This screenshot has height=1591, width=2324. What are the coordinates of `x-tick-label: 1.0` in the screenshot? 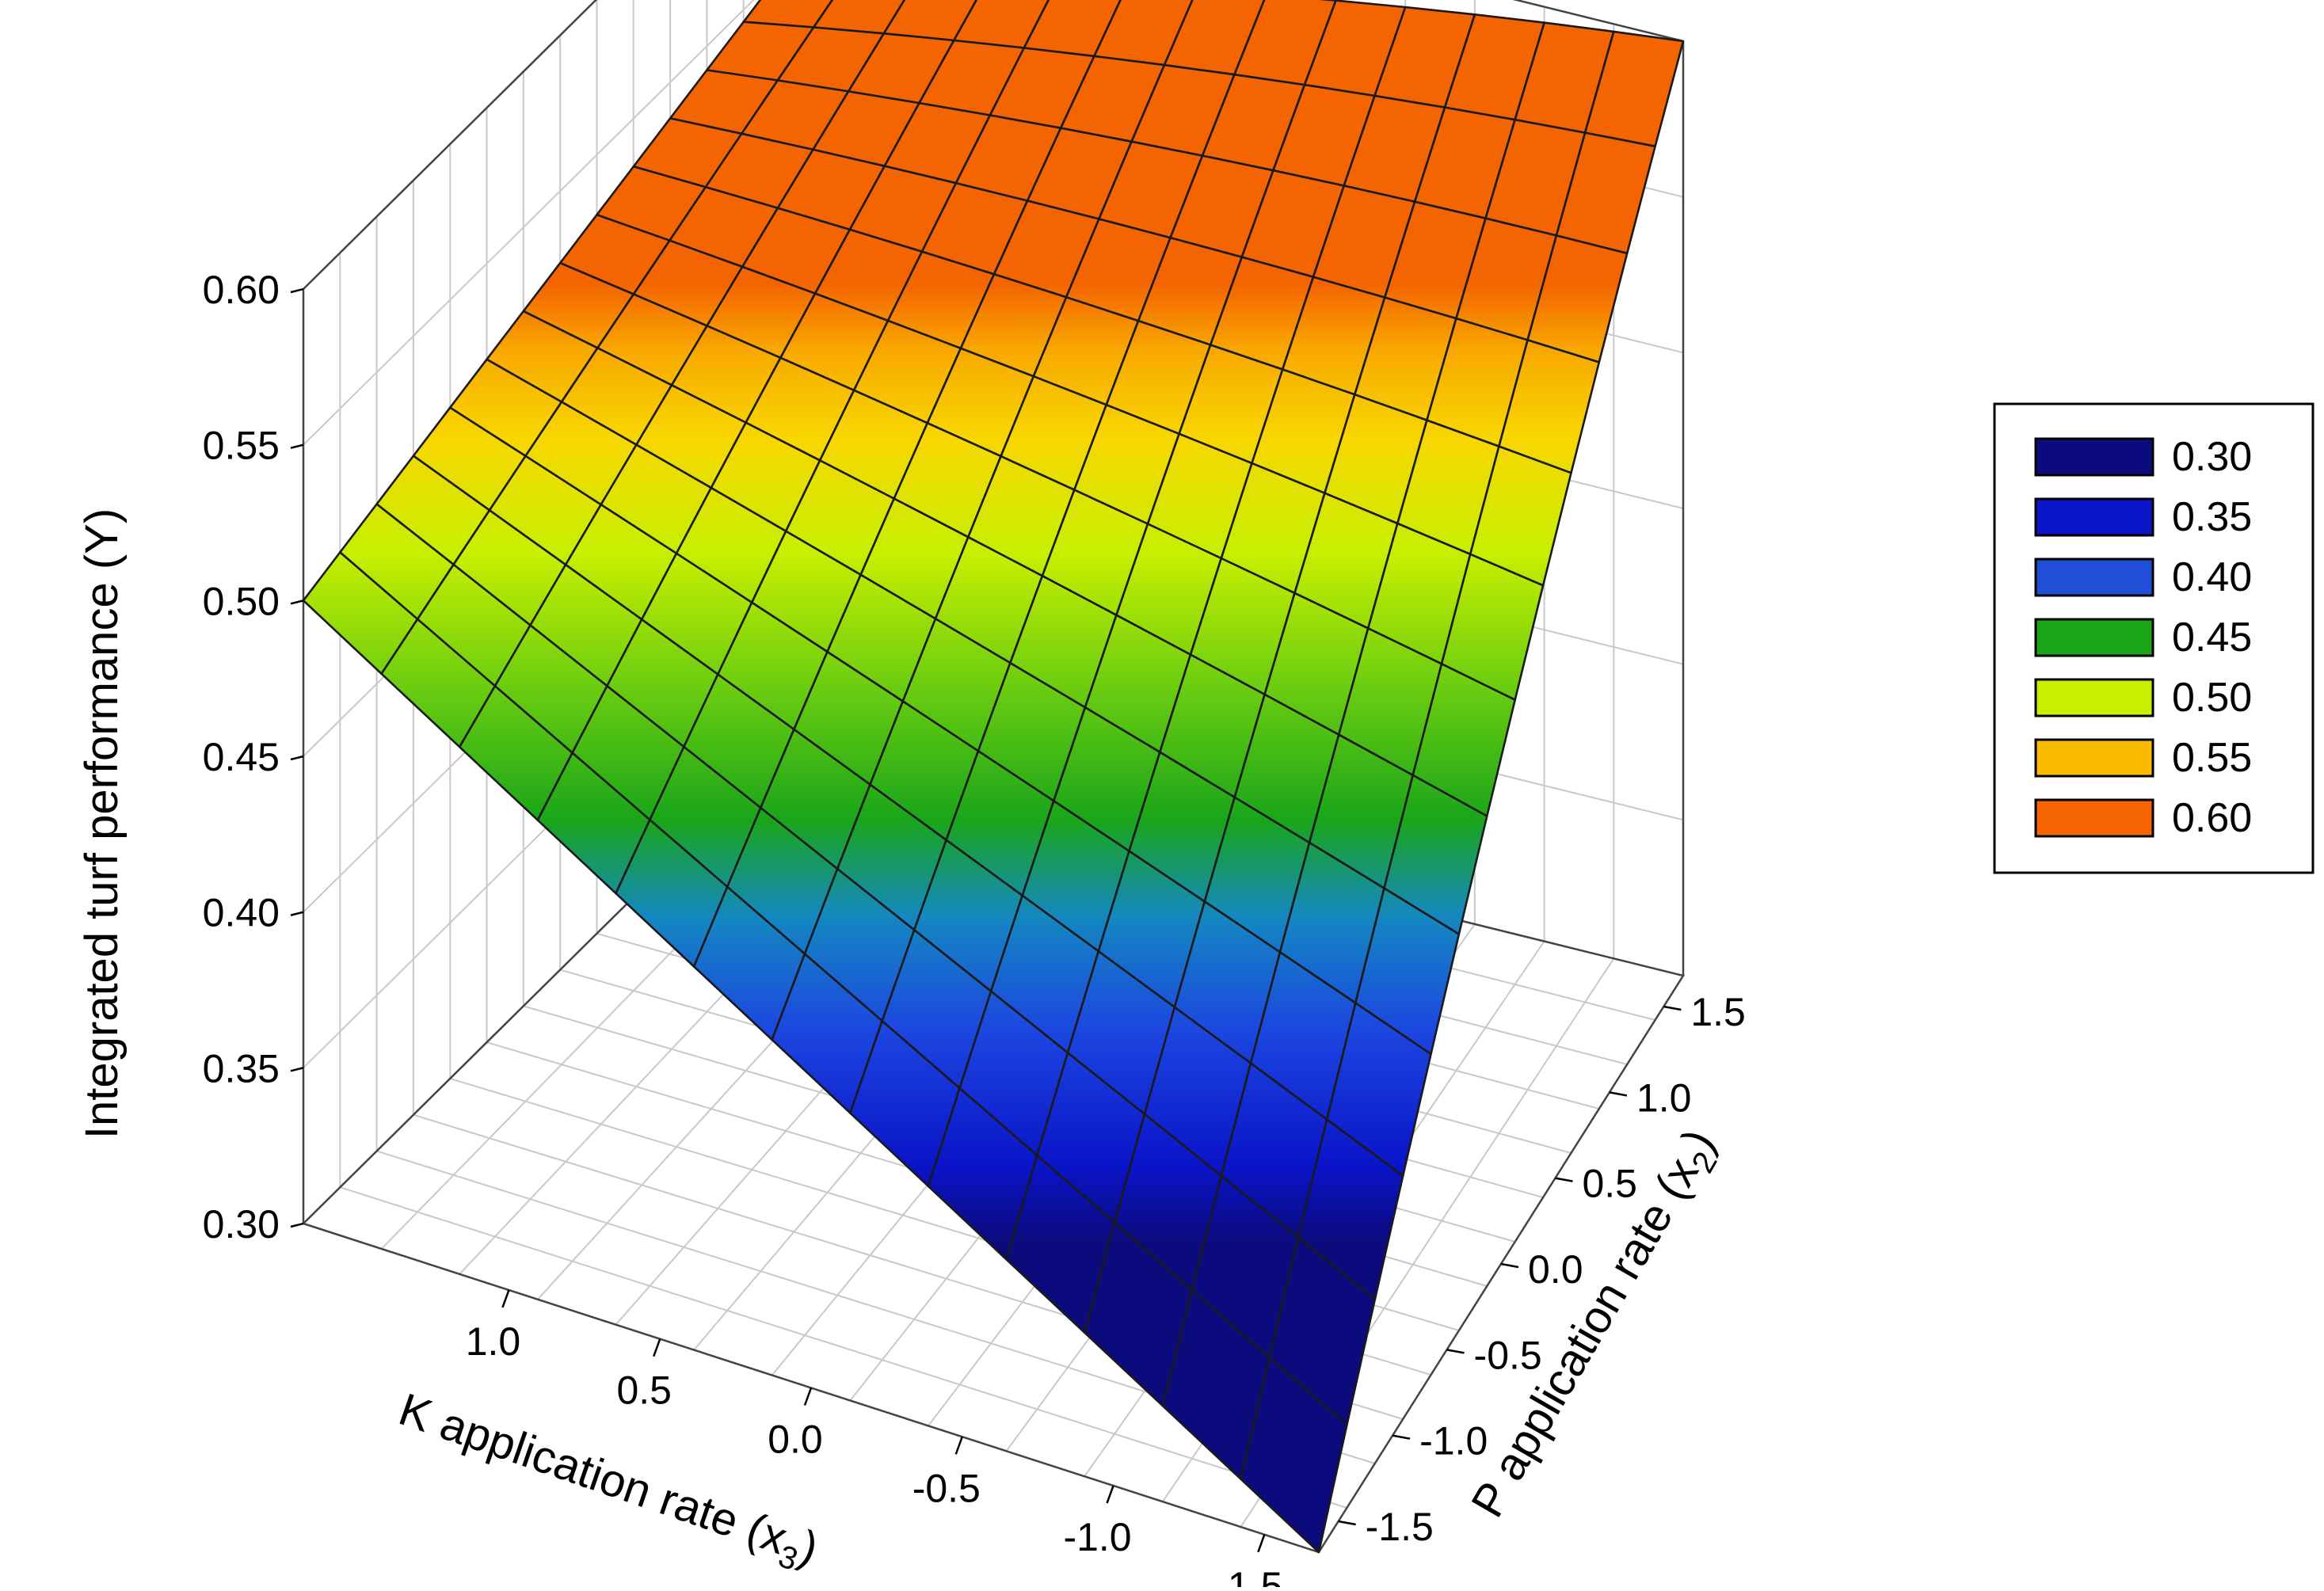 It's located at (493, 1341).